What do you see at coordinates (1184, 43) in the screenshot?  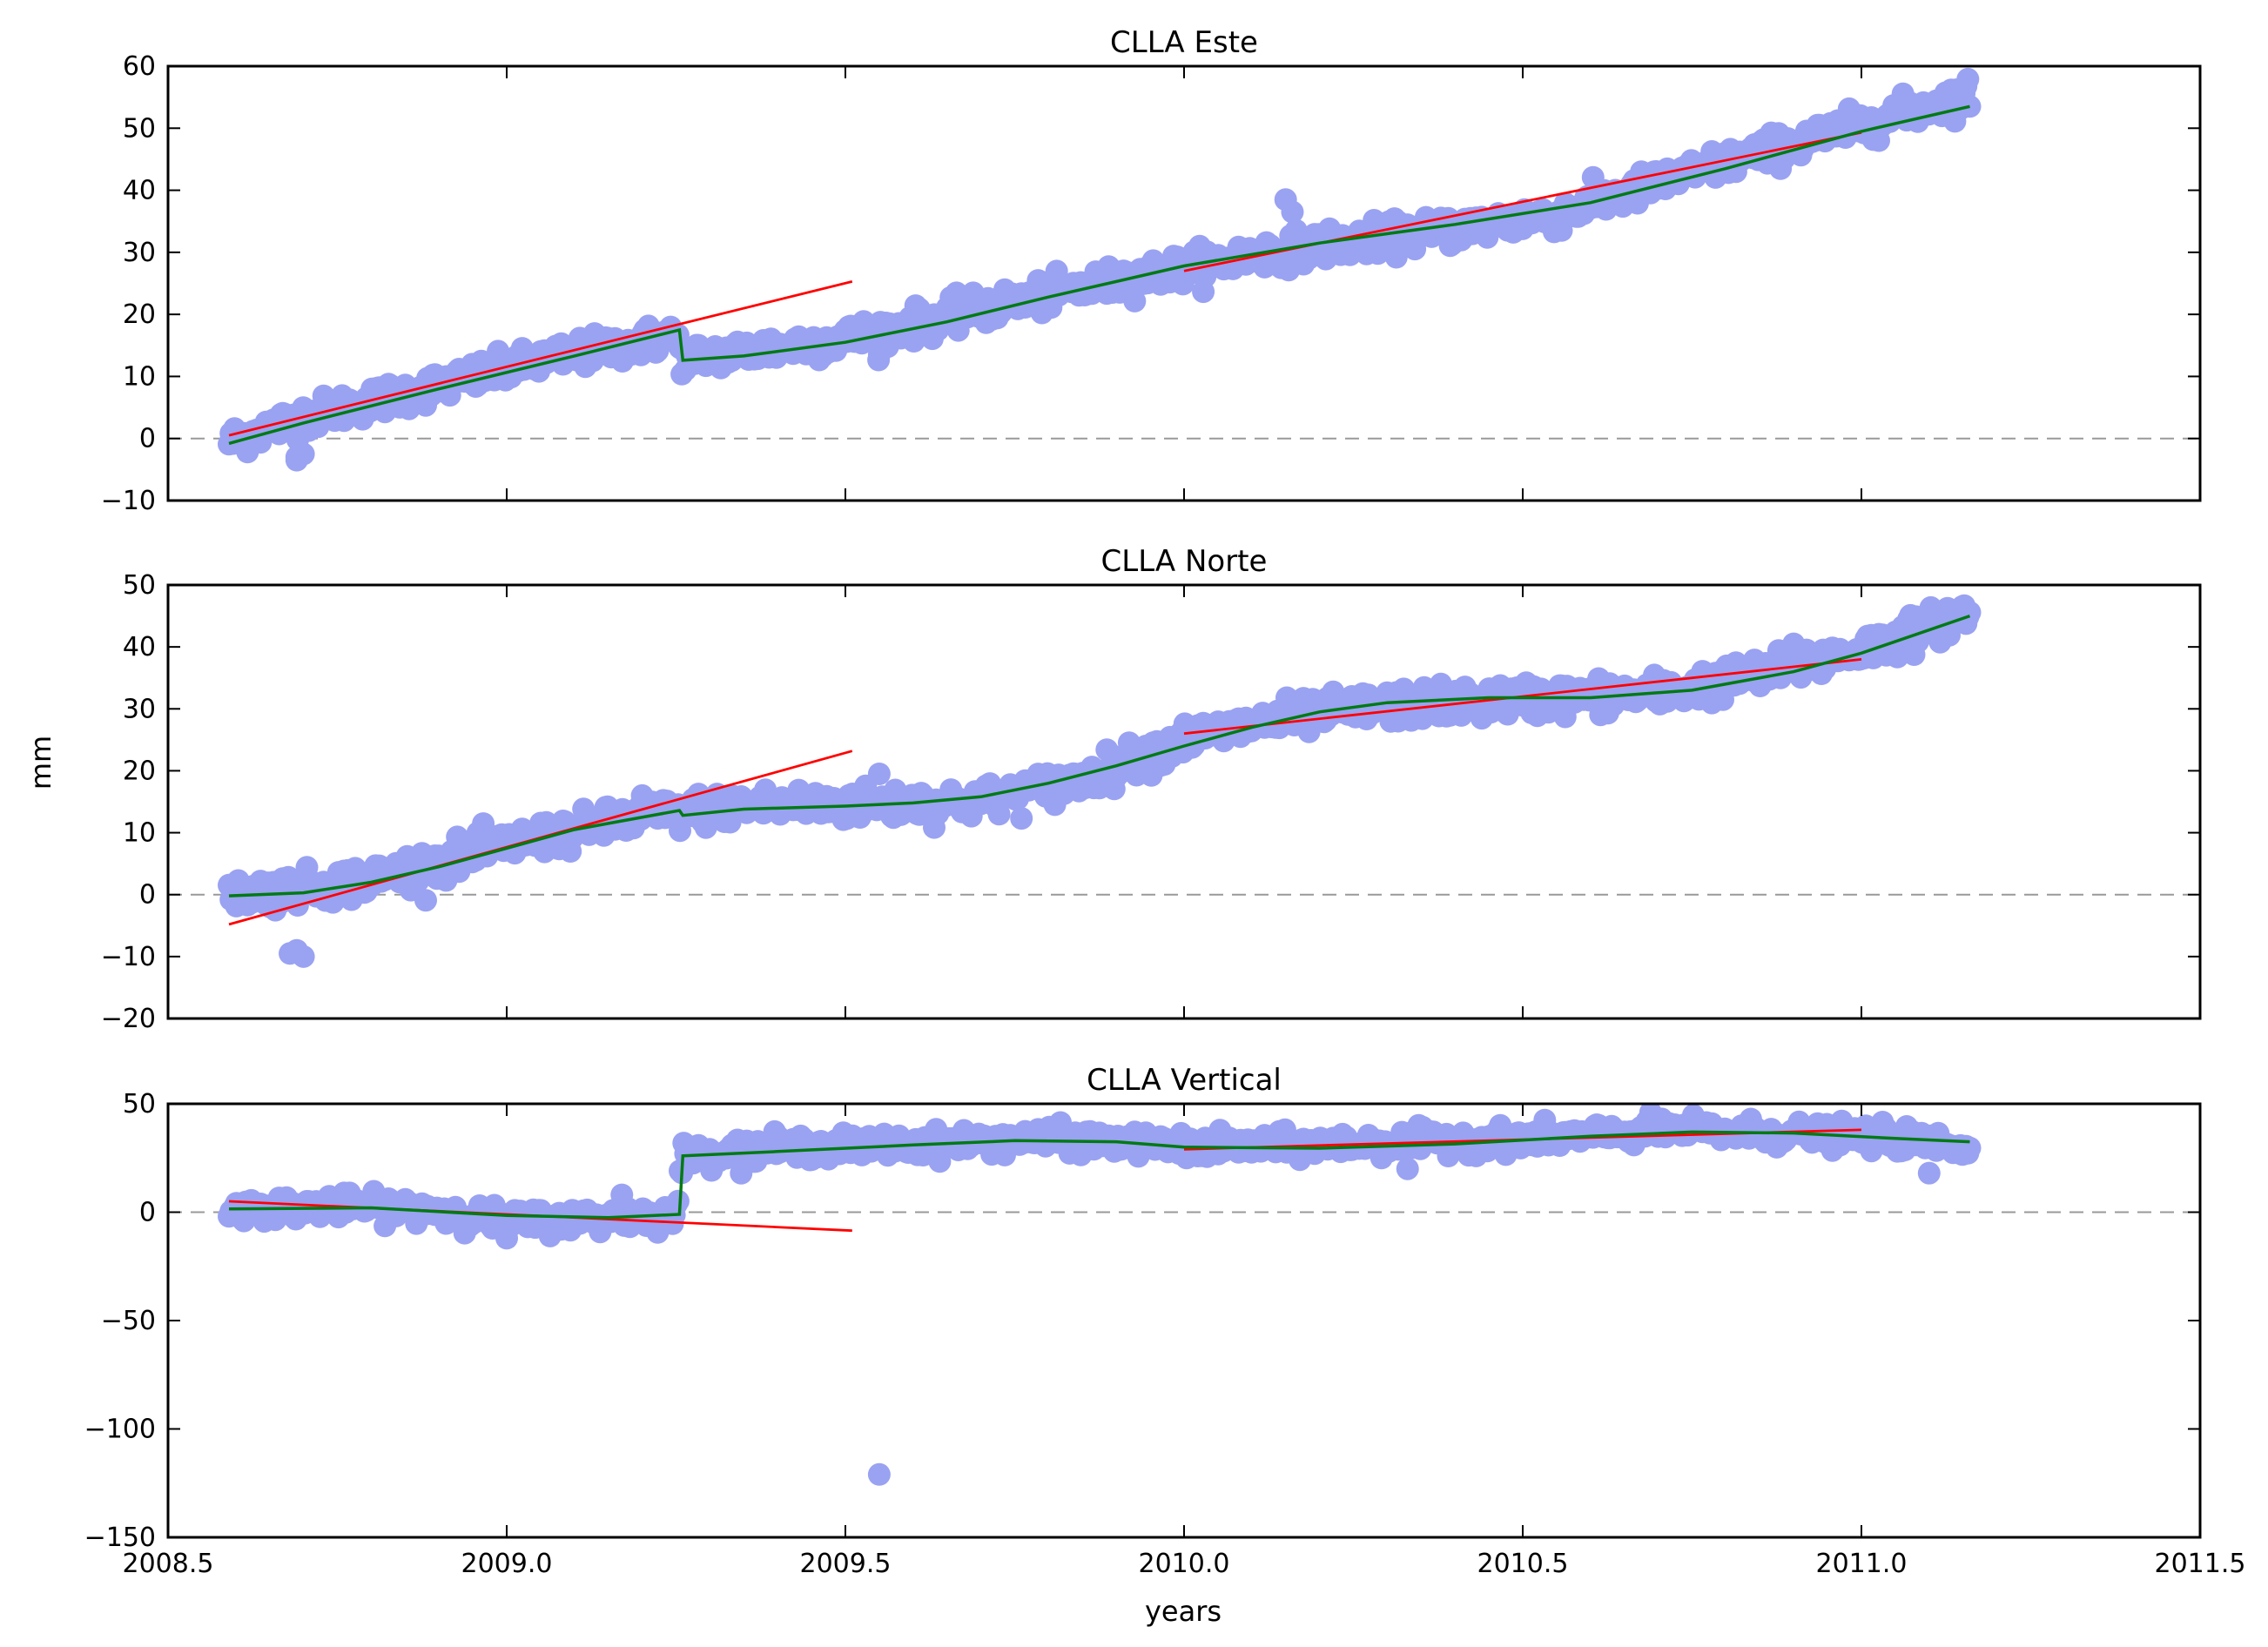 I see `panel-title: CLLA Este` at bounding box center [1184, 43].